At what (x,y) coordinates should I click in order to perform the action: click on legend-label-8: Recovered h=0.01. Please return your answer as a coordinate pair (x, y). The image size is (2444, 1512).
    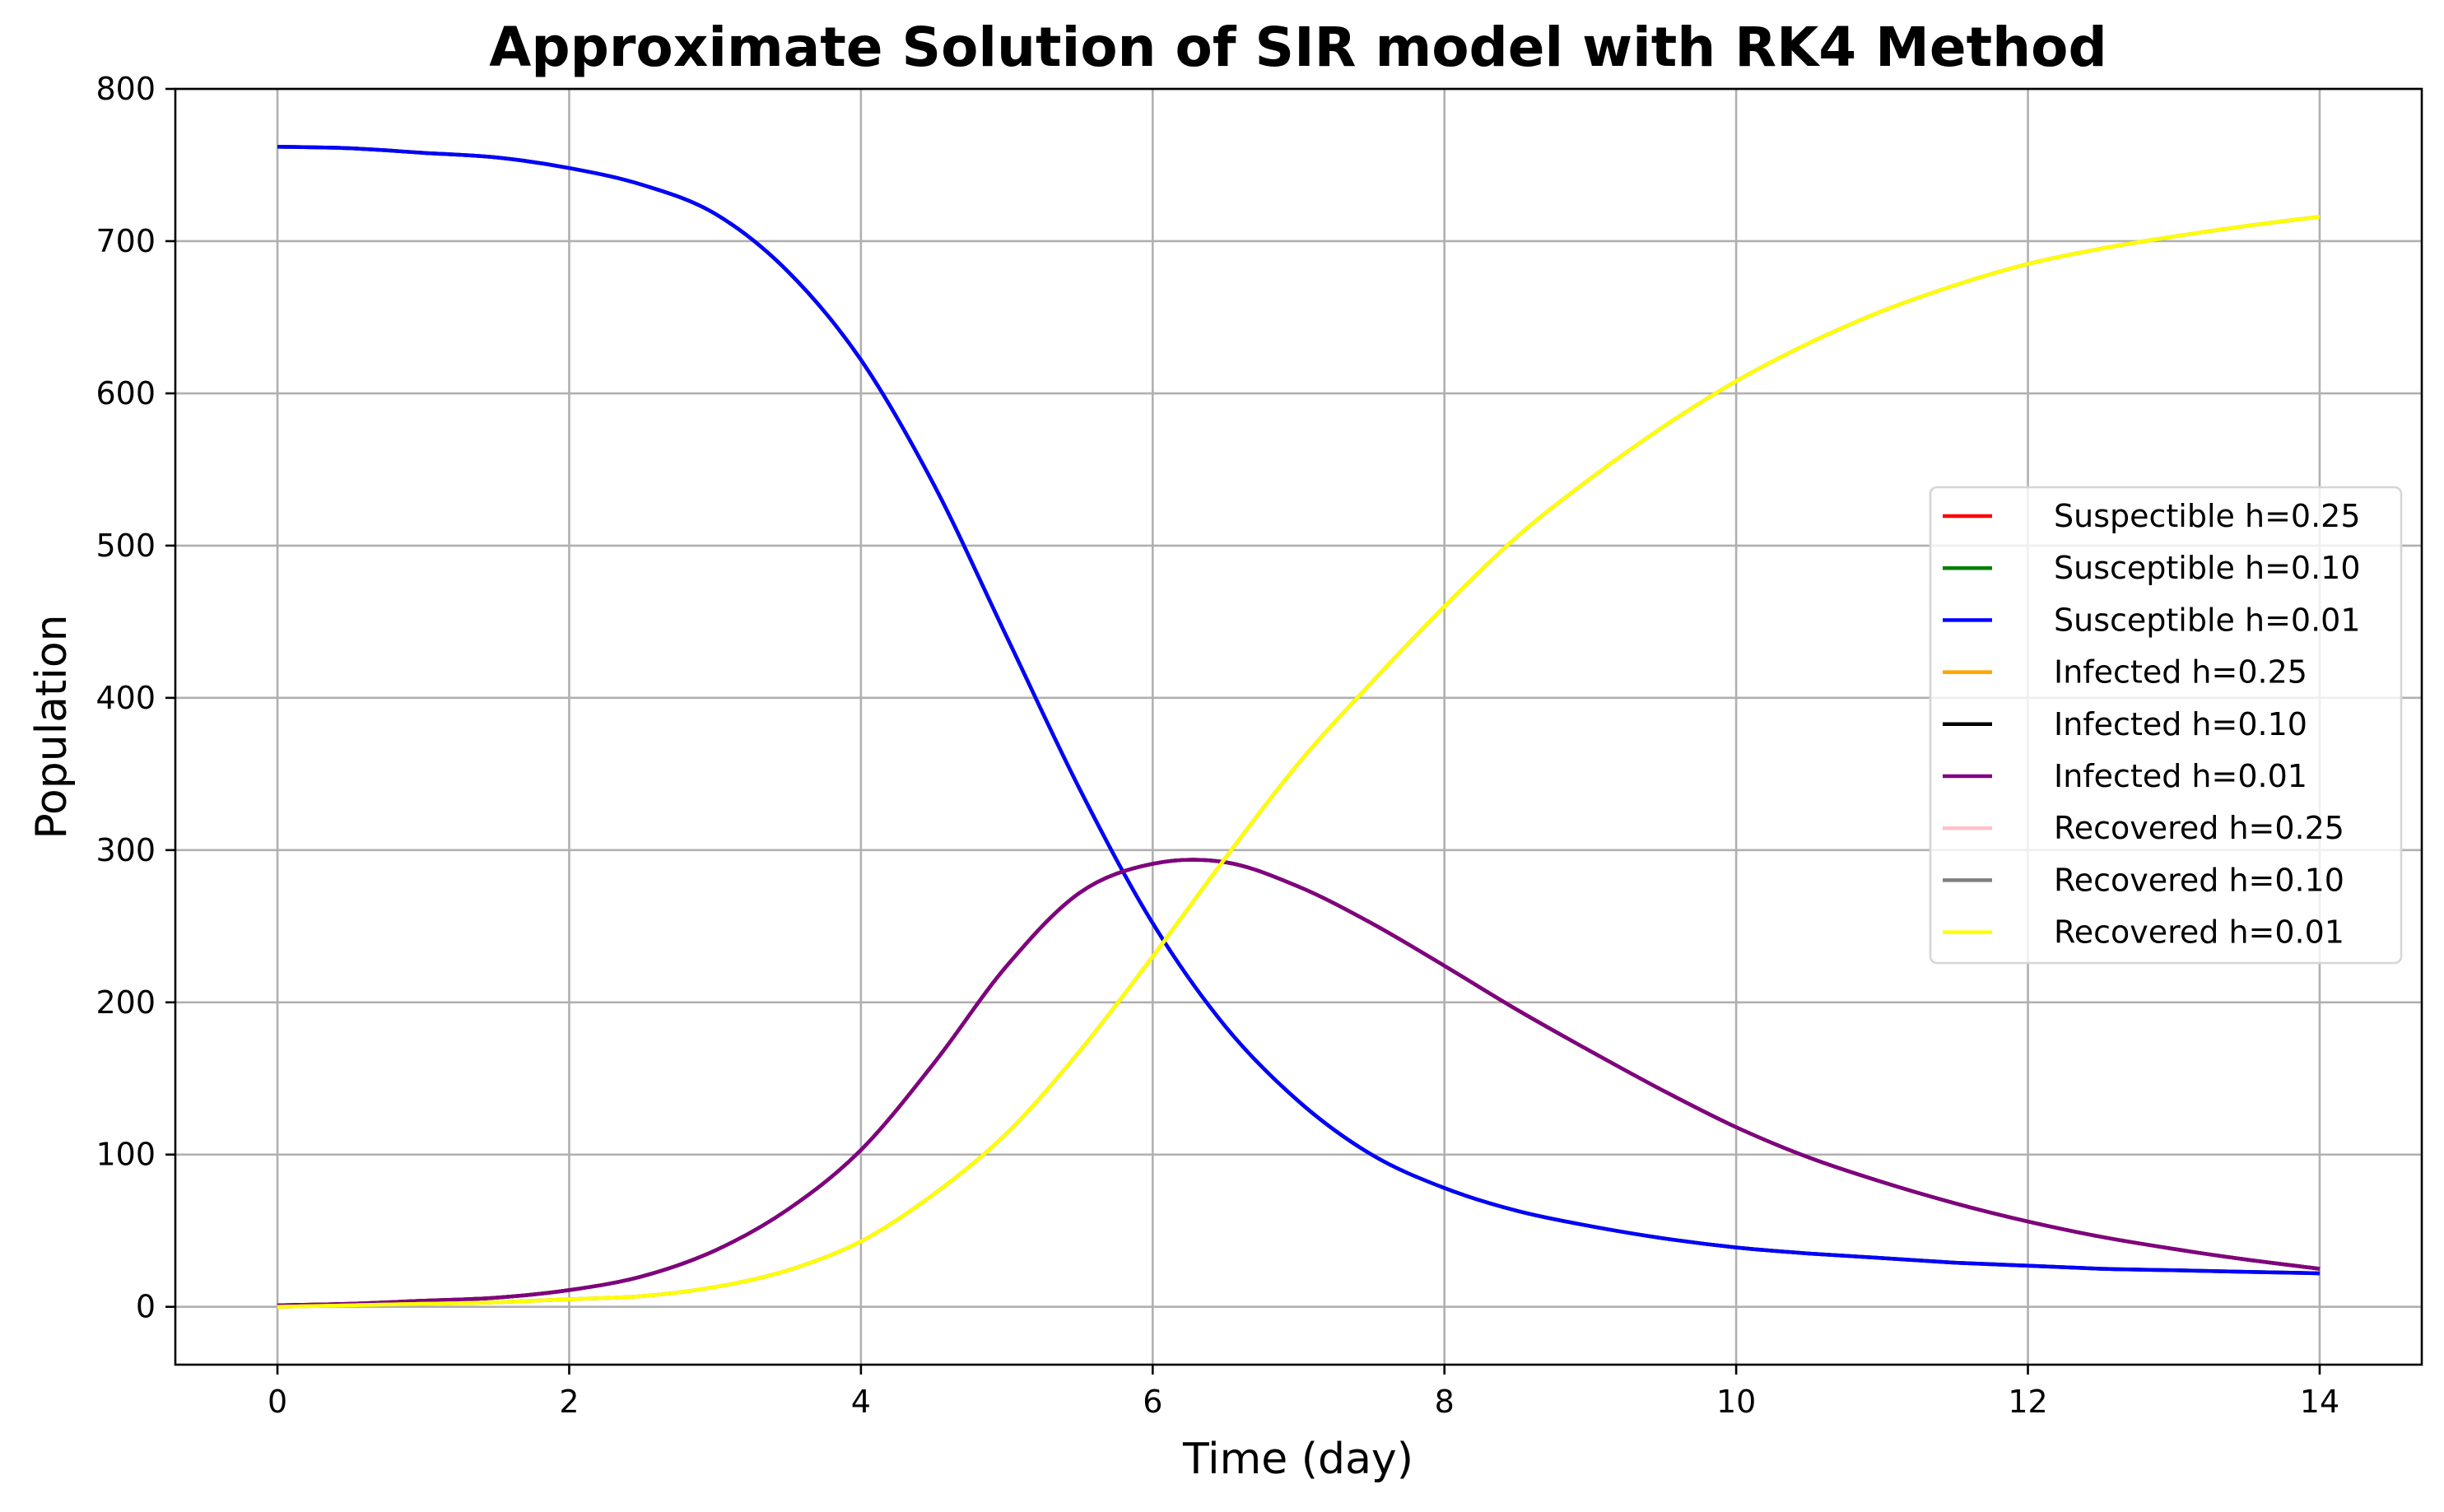
    Looking at the image, I should click on (2199, 932).